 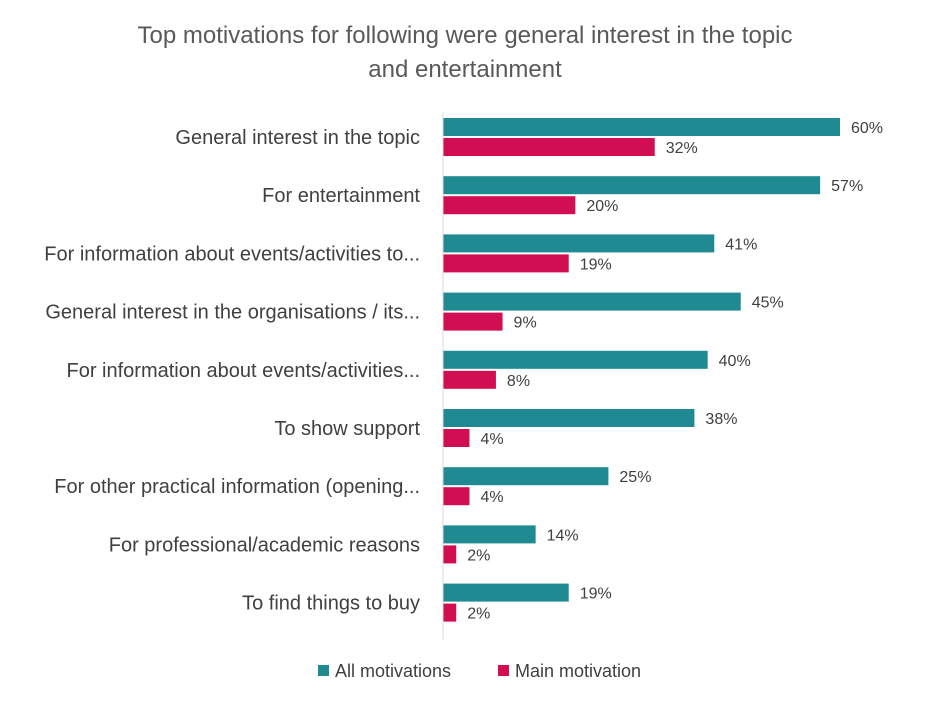 What do you see at coordinates (635, 477) in the screenshot?
I see `data-label: 25%` at bounding box center [635, 477].